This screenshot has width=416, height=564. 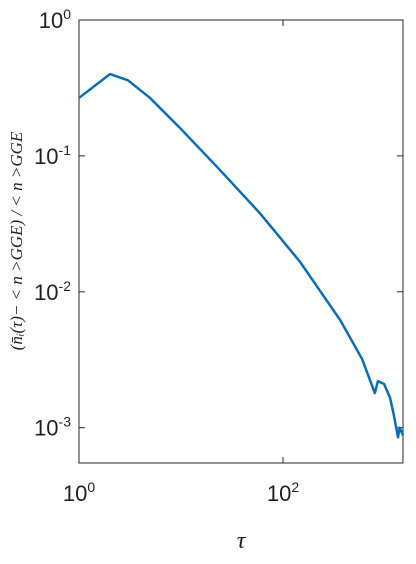 What do you see at coordinates (52, 291) in the screenshot?
I see `y-tick-label: 10⁻²` at bounding box center [52, 291].